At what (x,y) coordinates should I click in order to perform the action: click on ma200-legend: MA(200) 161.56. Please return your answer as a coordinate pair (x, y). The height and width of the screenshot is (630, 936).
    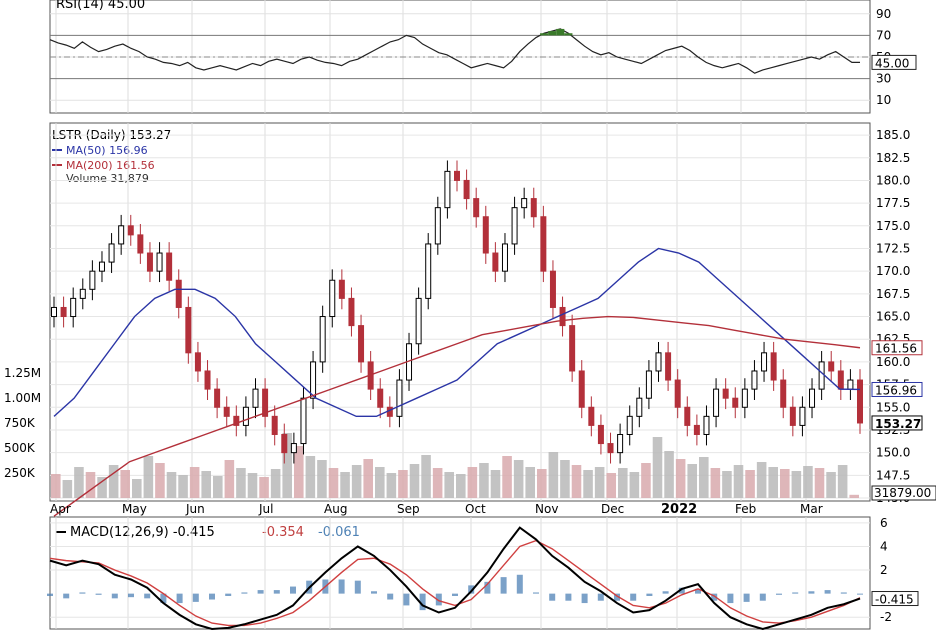
    Looking at the image, I should click on (110, 165).